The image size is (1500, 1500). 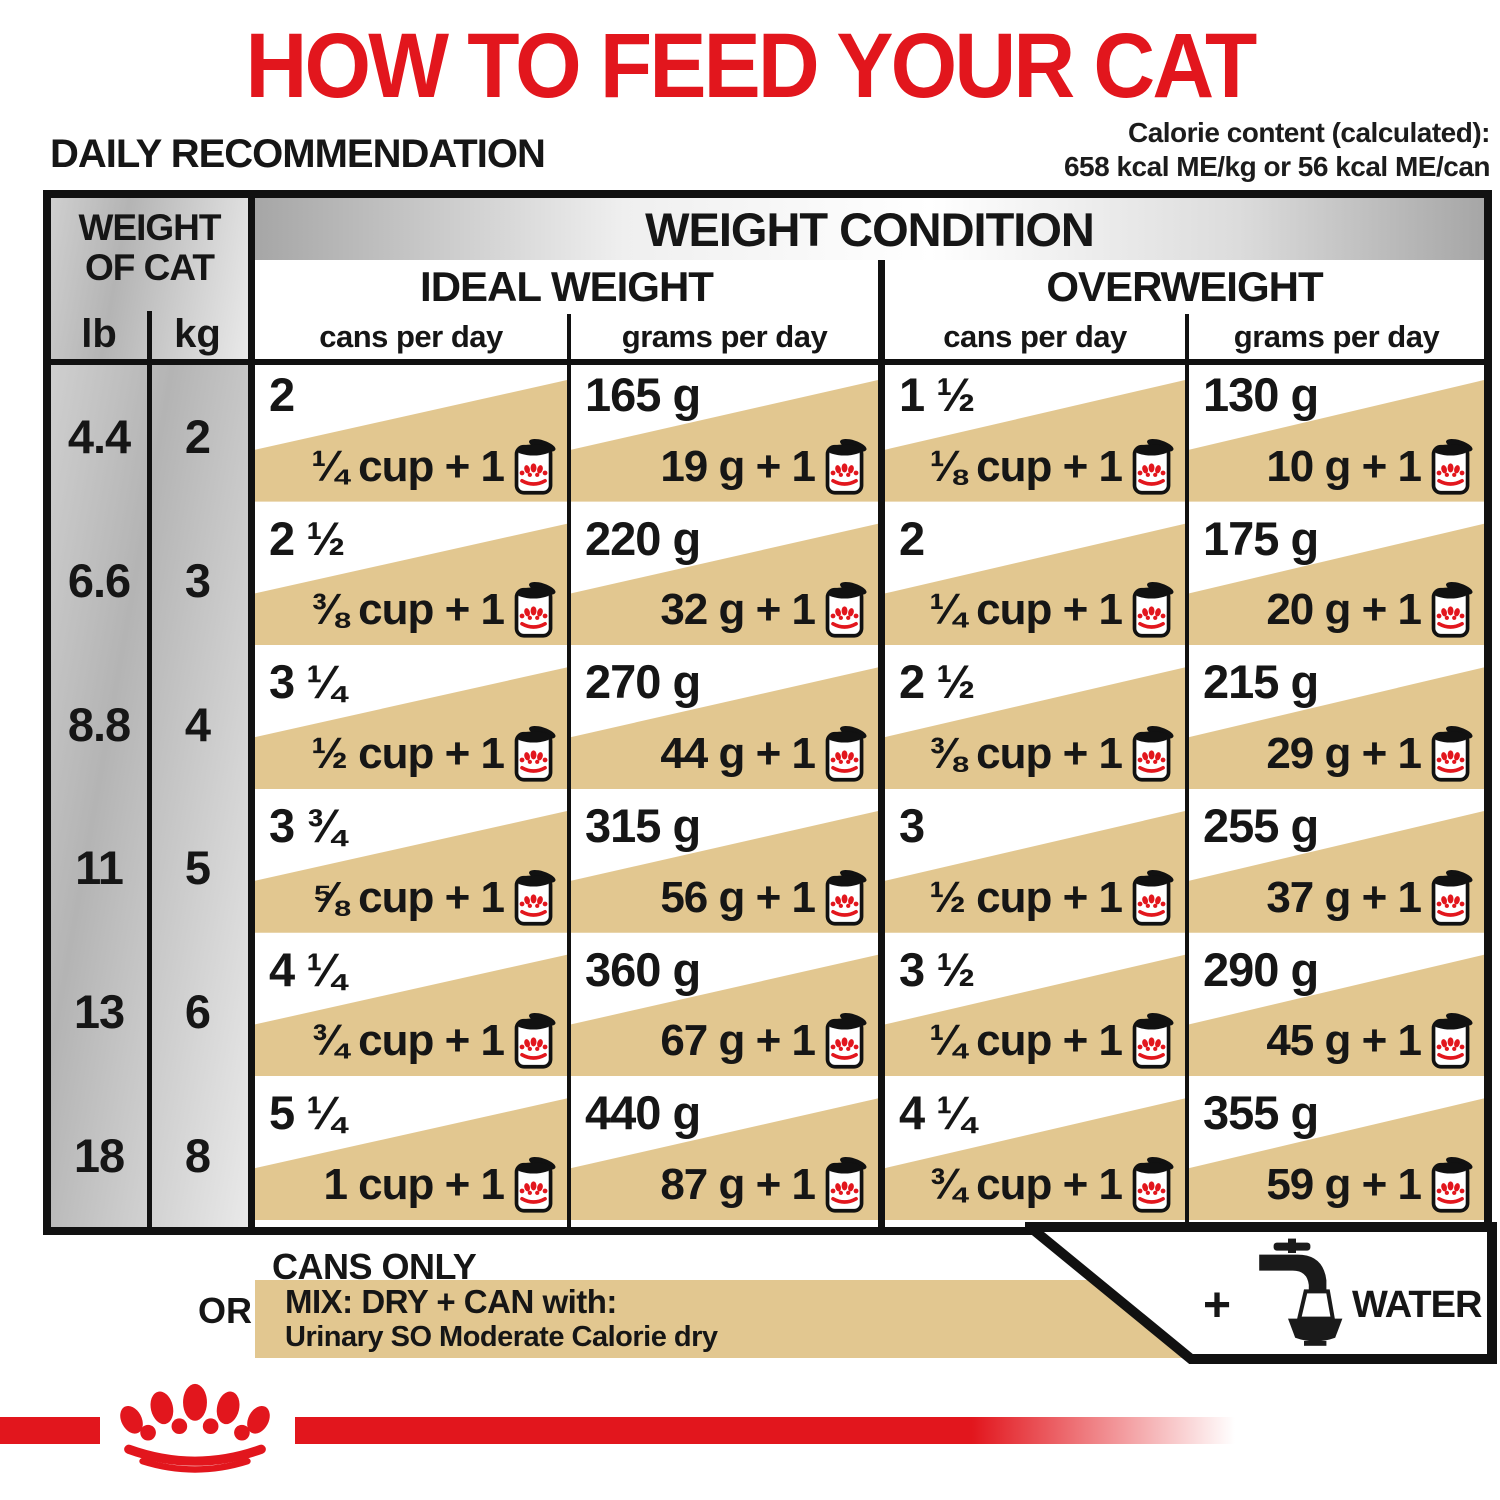 What do you see at coordinates (1336, 437) in the screenshot?
I see `cell-over-grams: 130 g 10 g + 1` at bounding box center [1336, 437].